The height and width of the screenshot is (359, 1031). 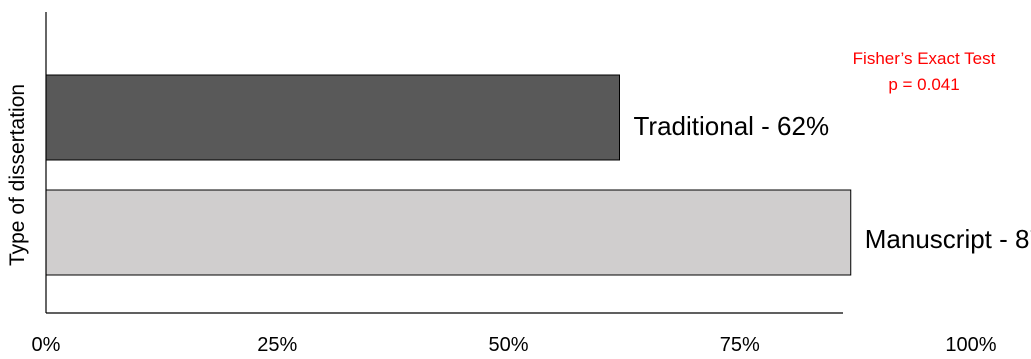 I want to click on x-tick-label: 75%, so click(x=740, y=345).